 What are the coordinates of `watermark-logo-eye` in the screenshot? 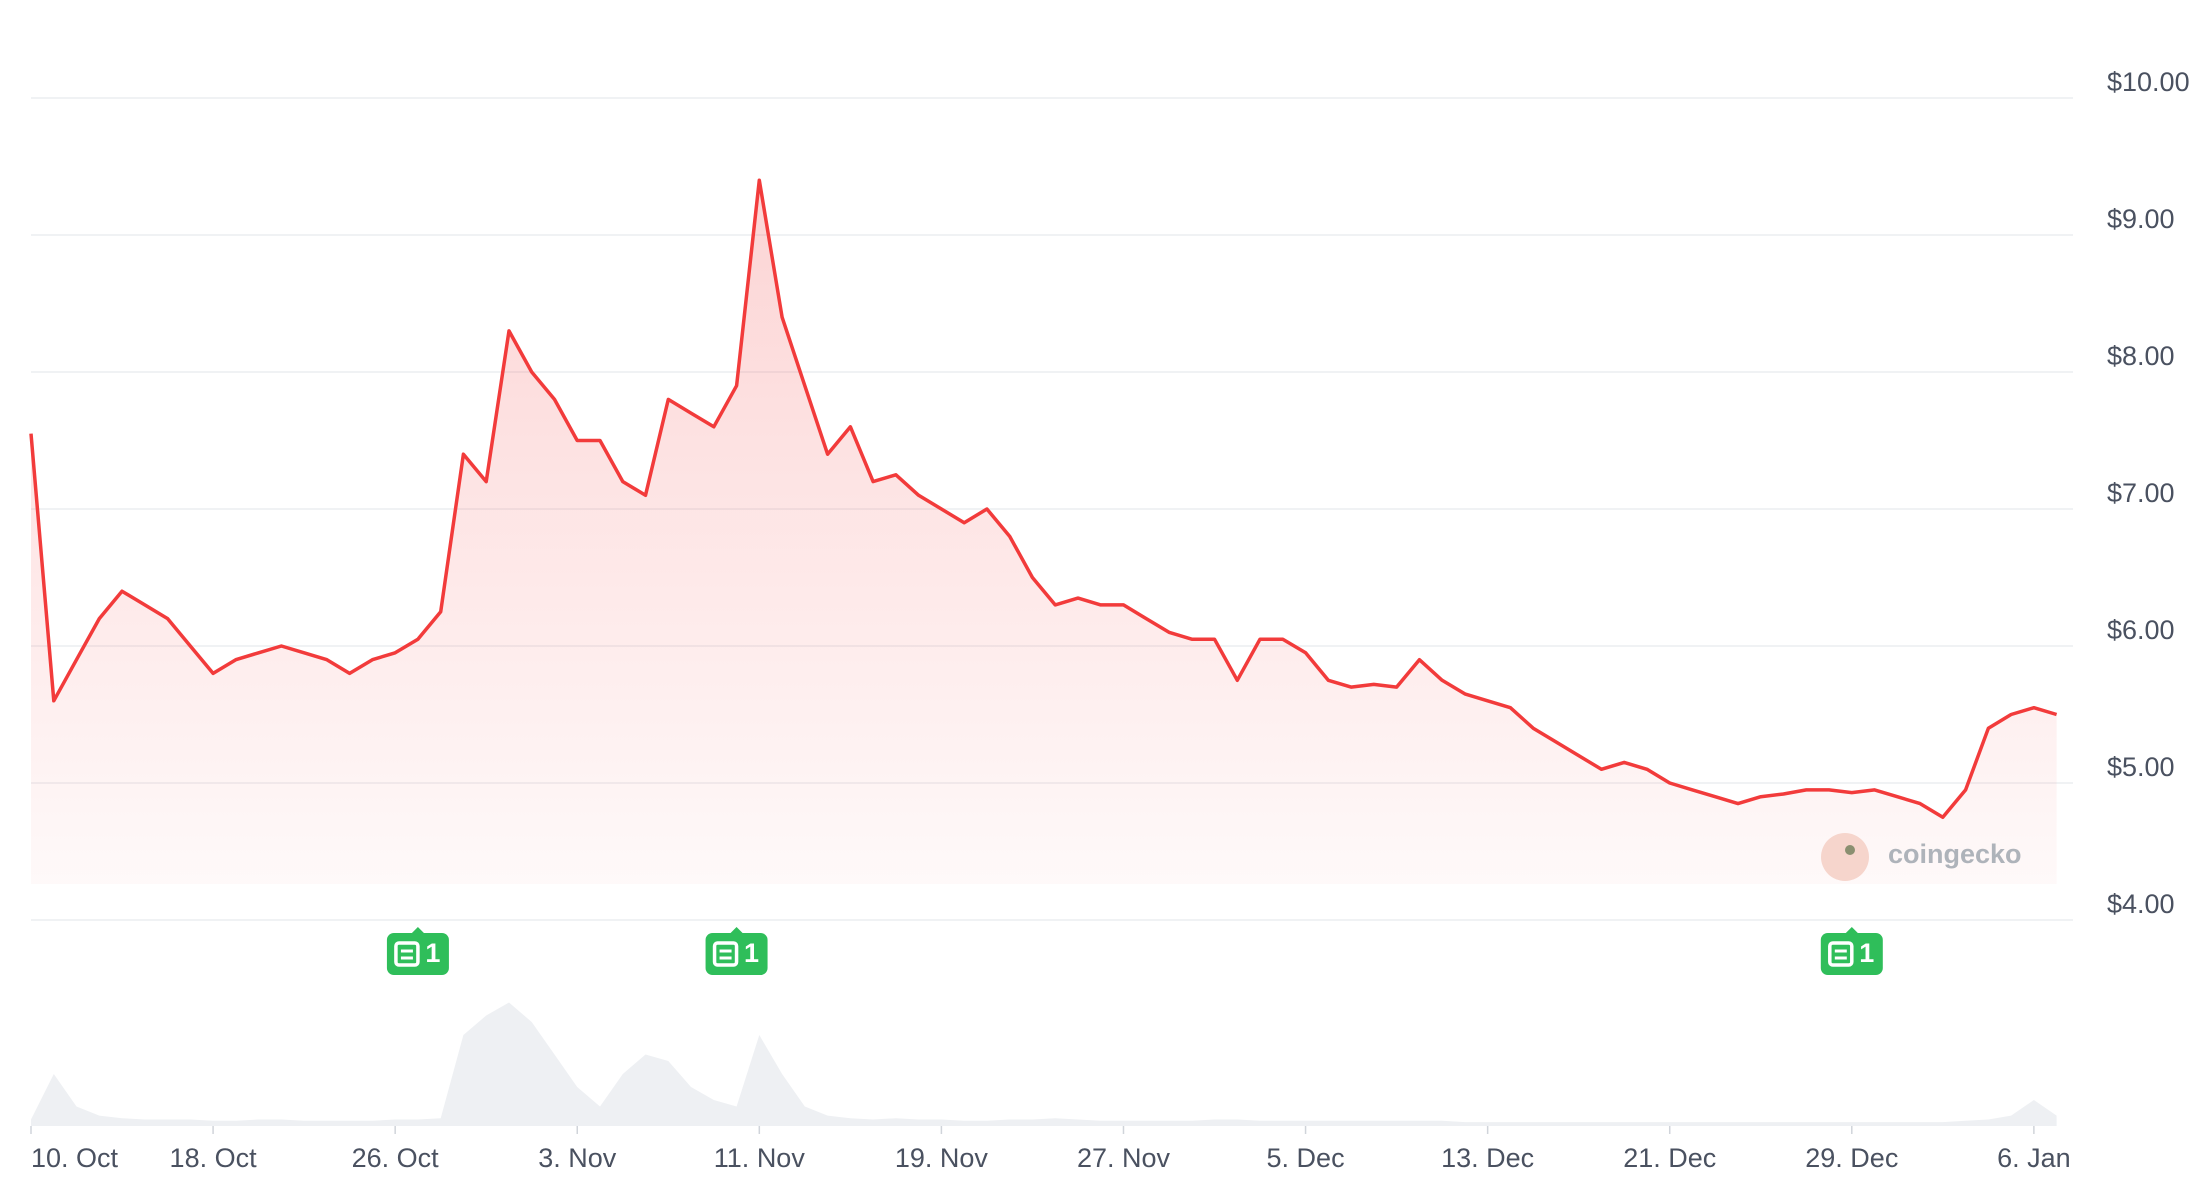 It's located at (1850, 850).